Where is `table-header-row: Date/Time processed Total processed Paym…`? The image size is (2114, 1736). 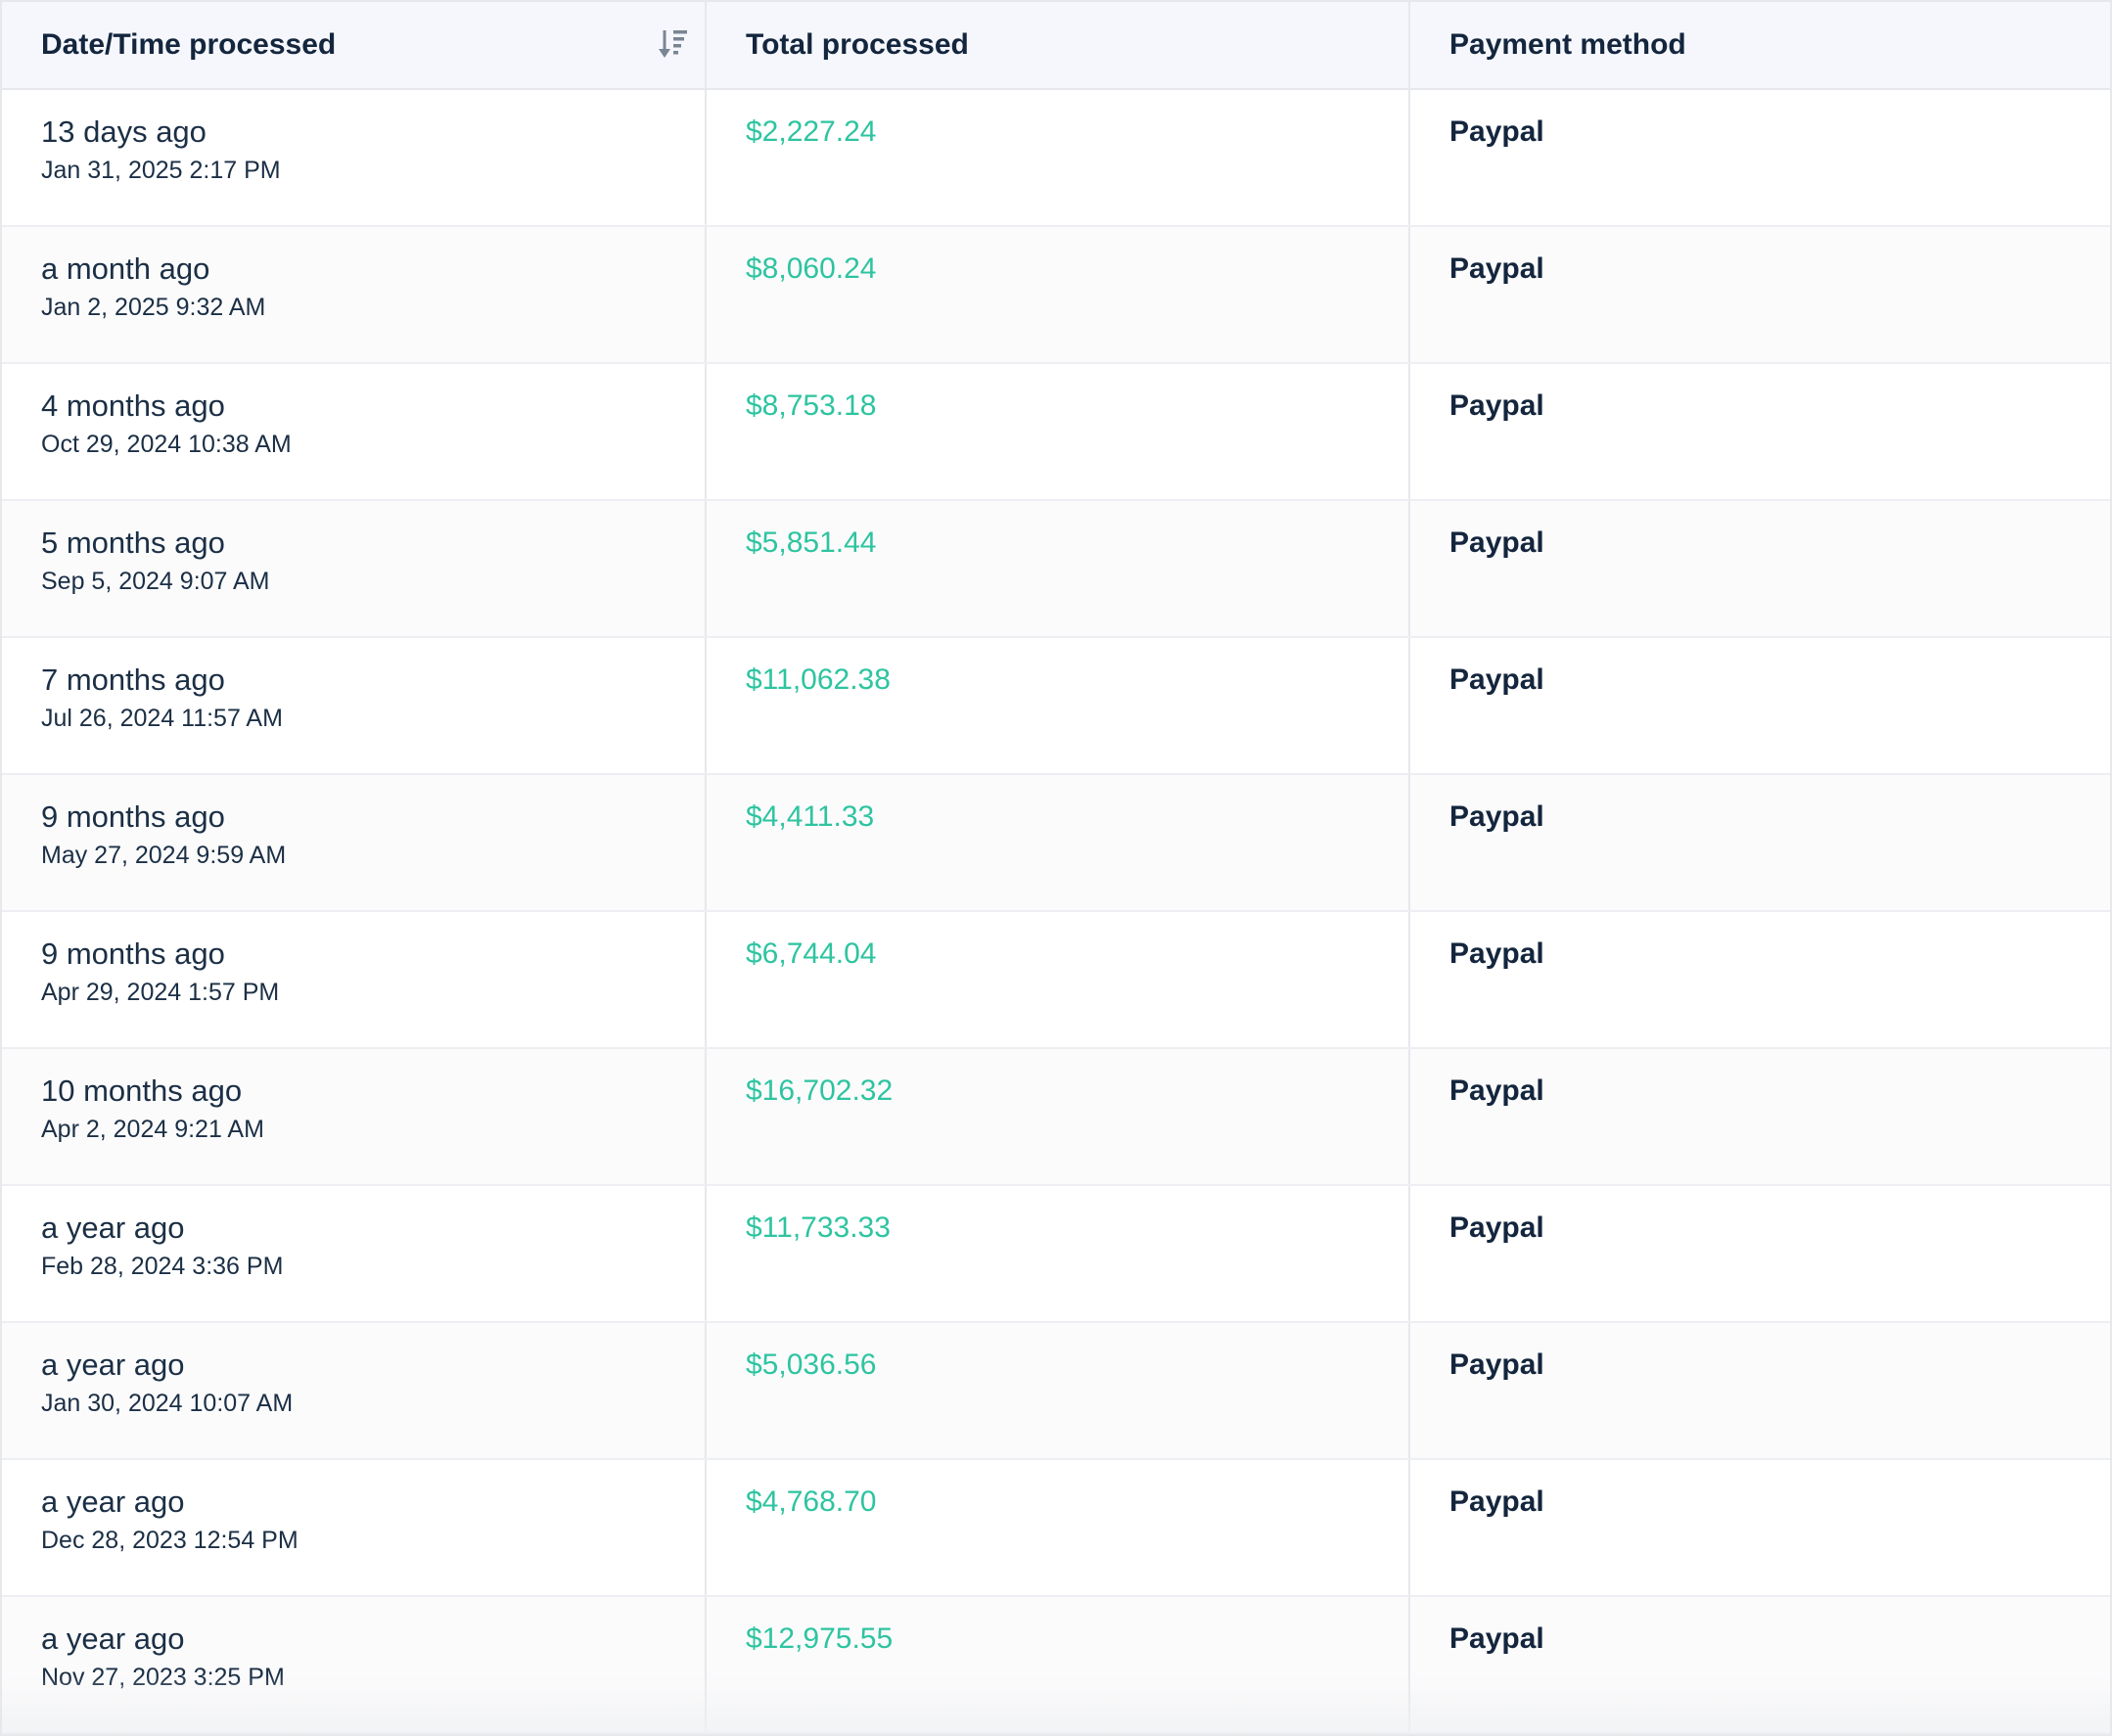 table-header-row: Date/Time processed Total processed Paym… is located at coordinates (1056, 46).